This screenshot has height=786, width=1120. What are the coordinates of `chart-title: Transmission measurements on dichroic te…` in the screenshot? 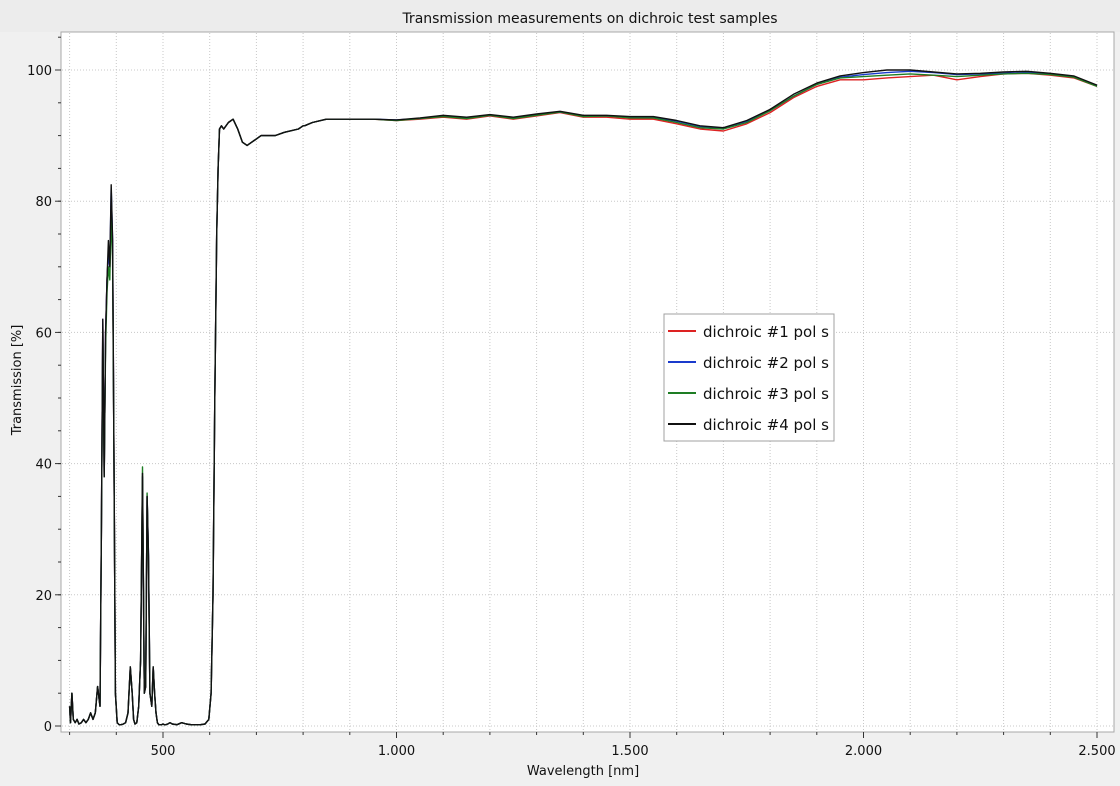 It's located at (589, 19).